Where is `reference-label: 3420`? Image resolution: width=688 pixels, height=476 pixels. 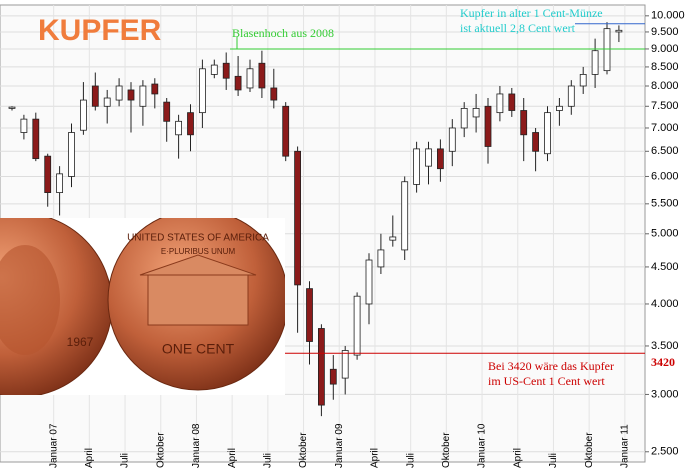 reference-label: 3420 is located at coordinates (663, 362).